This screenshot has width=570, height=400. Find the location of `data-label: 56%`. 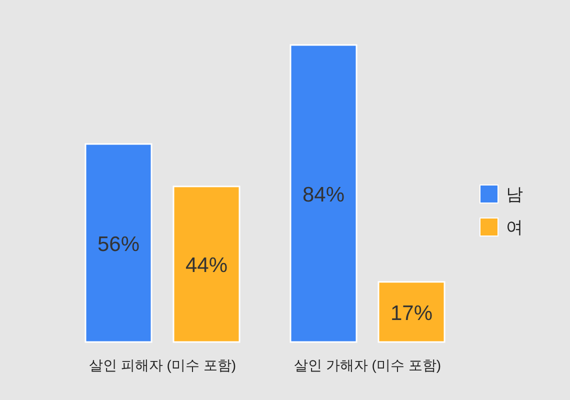

data-label: 56% is located at coordinates (118, 244).